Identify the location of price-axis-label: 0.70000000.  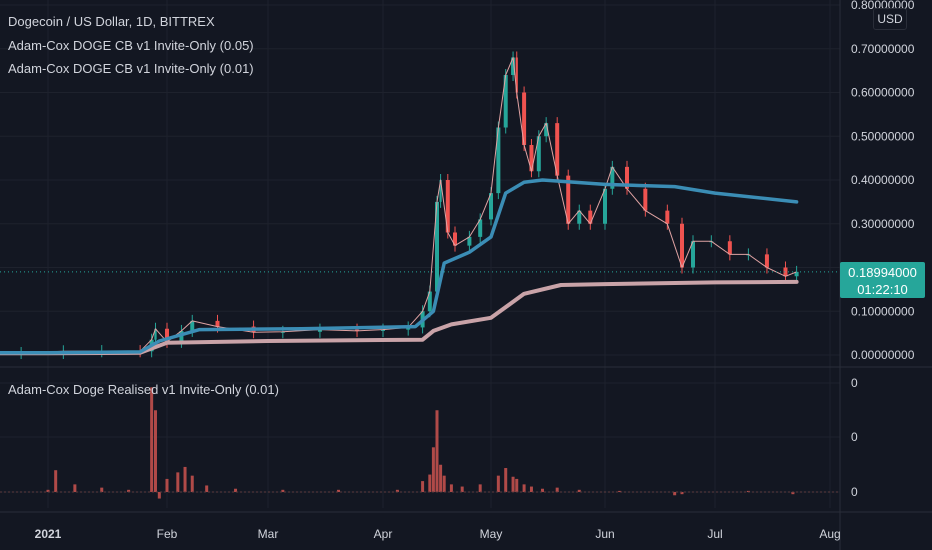
(883, 49).